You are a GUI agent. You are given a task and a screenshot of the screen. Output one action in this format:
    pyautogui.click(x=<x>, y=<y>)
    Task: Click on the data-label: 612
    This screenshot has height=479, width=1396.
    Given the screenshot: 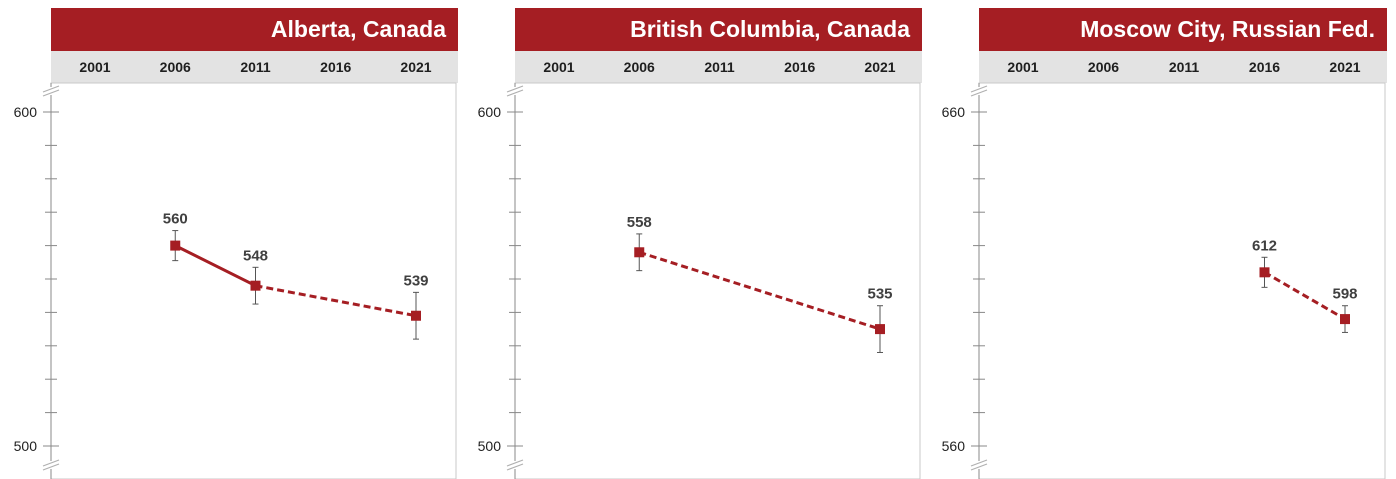 What is the action you would take?
    pyautogui.click(x=1264, y=245)
    